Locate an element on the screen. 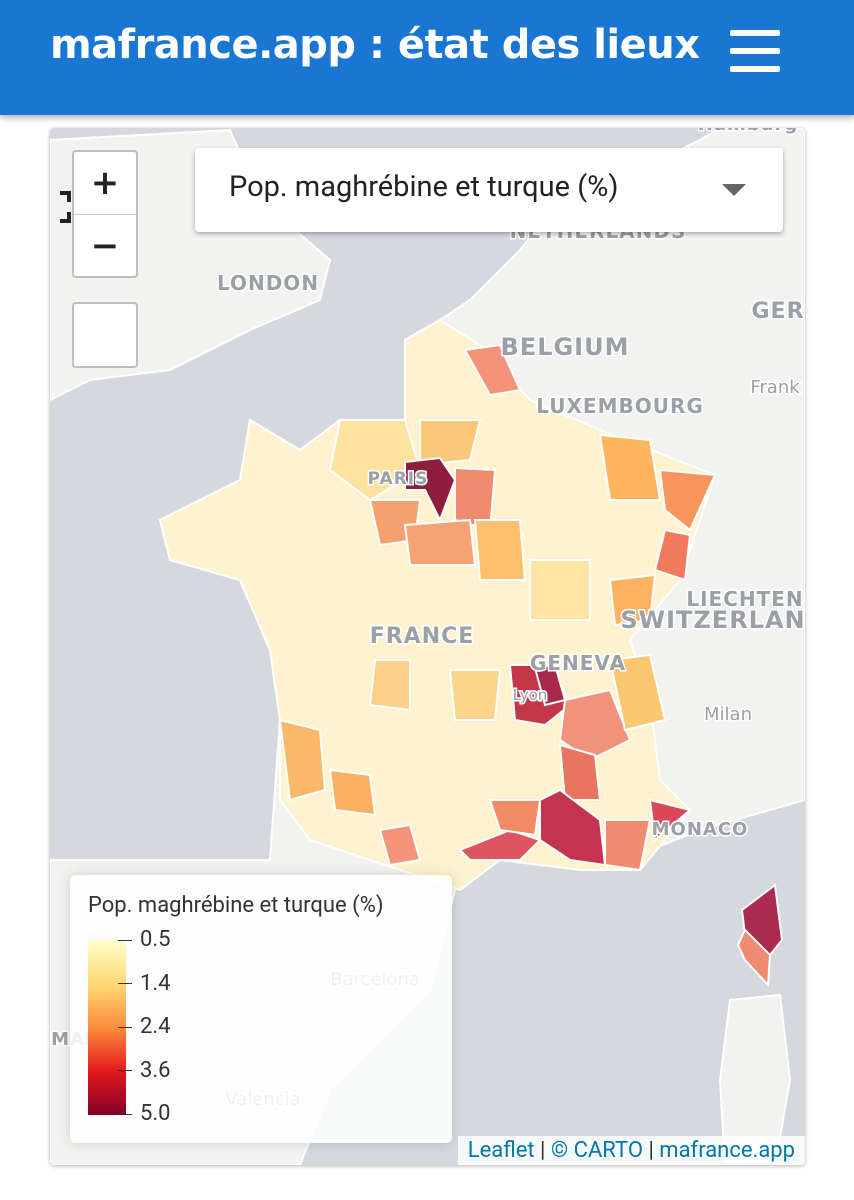 Image resolution: width=854 pixels, height=1200 pixels. layer-dropdown: Pop. maghrébine et turque (%) is located at coordinates (489, 190).